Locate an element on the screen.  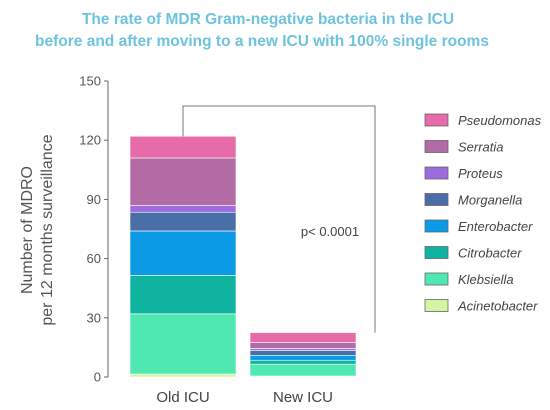
bar-segment-proteus-old-icu is located at coordinates (183, 209).